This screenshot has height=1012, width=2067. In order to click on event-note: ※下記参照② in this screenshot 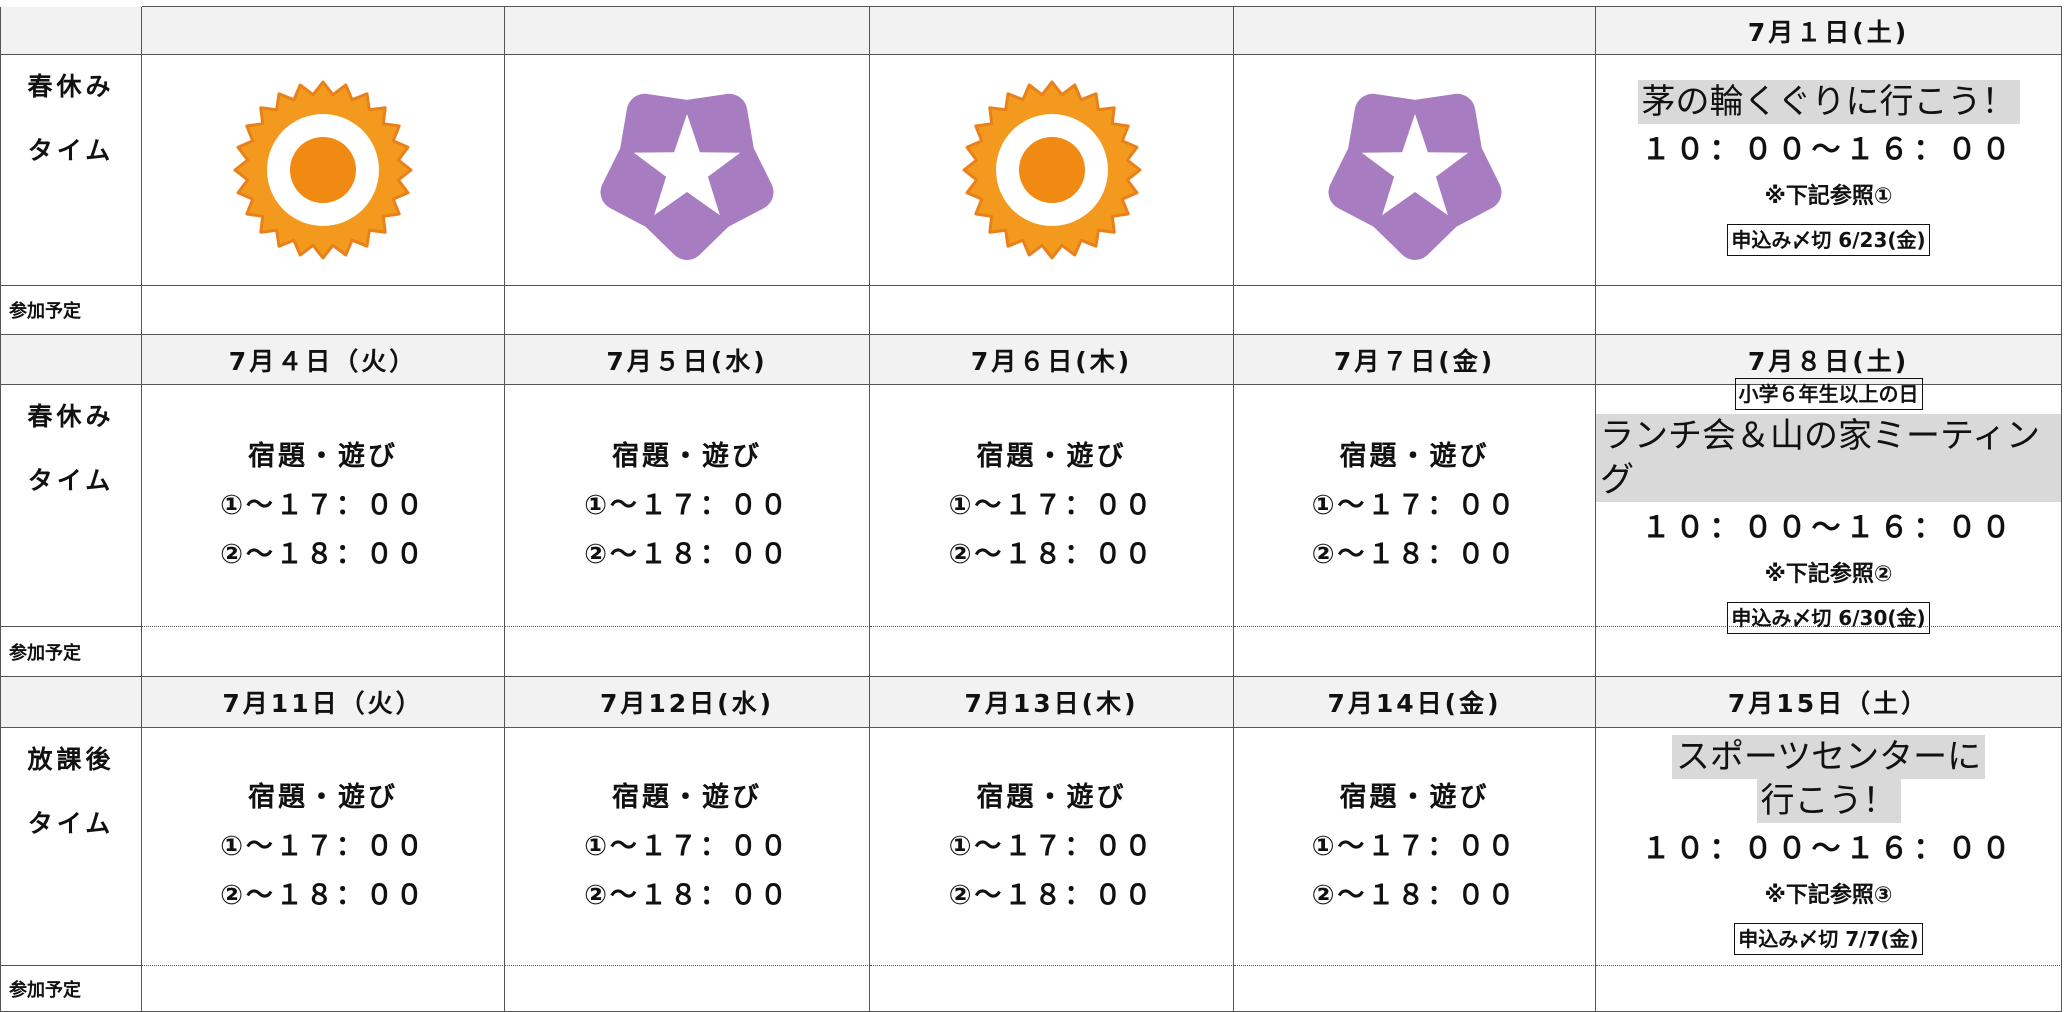, I will do `click(1828, 574)`.